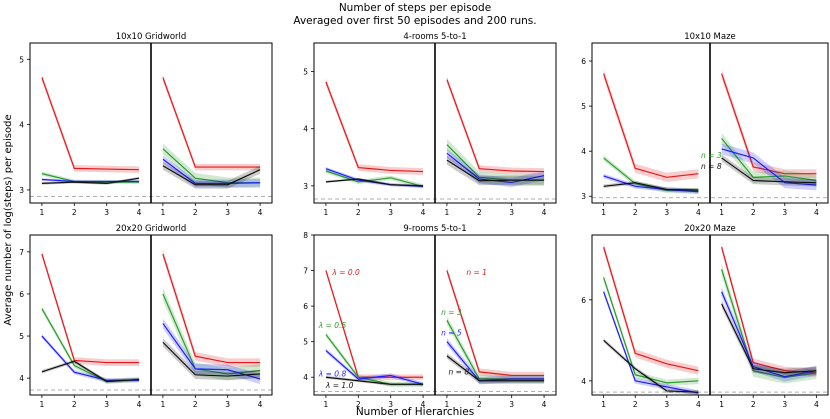 This screenshot has width=830, height=419. I want to click on subplot-2: 10x10 Maze 1 2 3 4 1 2 3 4 3 4 5 6 n = 3 n = 8, so click(705, 124).